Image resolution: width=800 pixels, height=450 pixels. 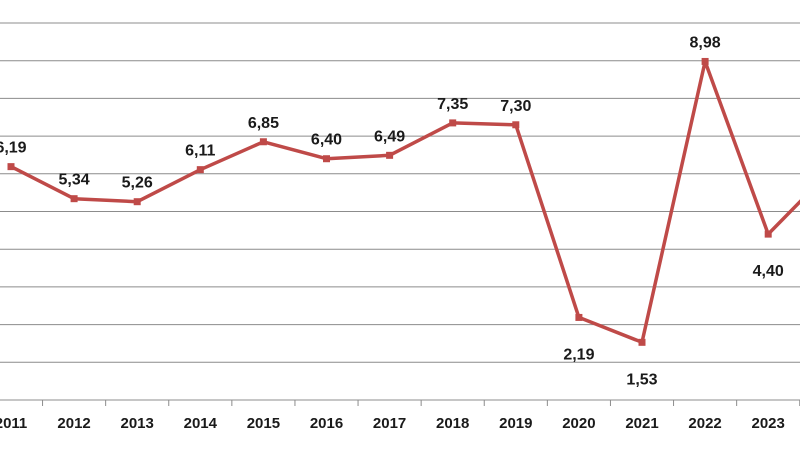 What do you see at coordinates (768, 423) in the screenshot?
I see `x-tick-label: 2023` at bounding box center [768, 423].